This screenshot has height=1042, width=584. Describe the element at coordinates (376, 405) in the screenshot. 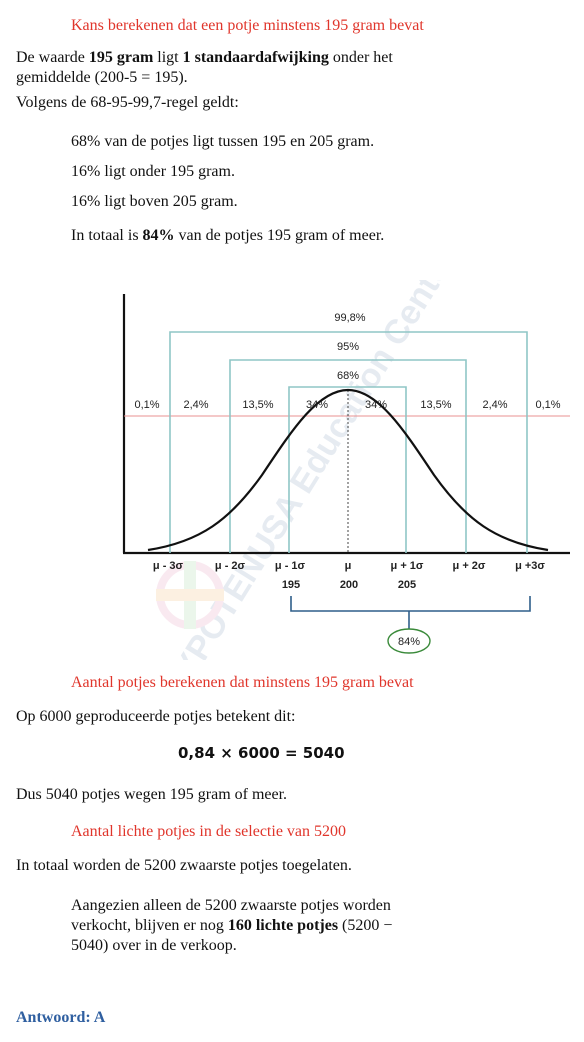

I see `region-label-5: 34%` at that location.